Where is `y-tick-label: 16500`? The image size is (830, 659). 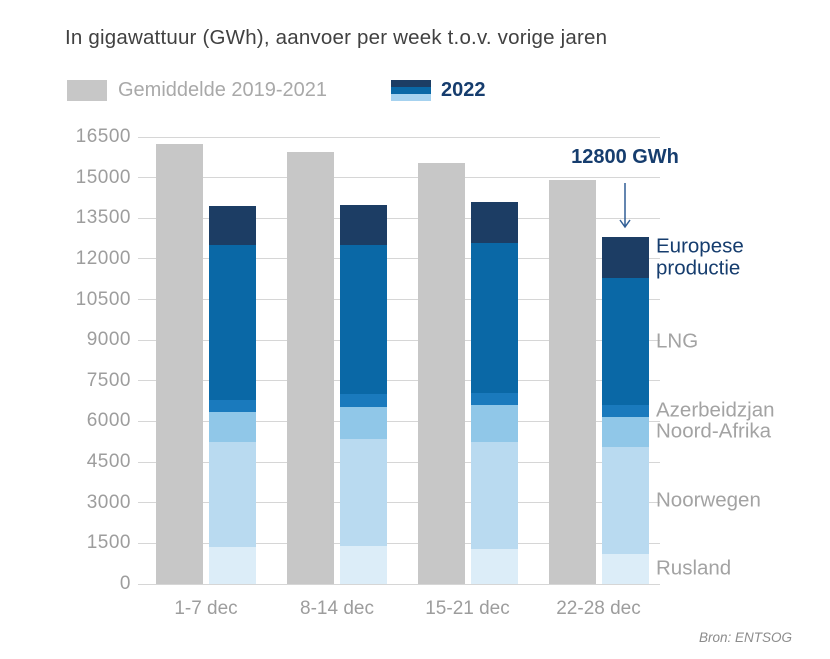
y-tick-label: 16500 is located at coordinates (103, 136).